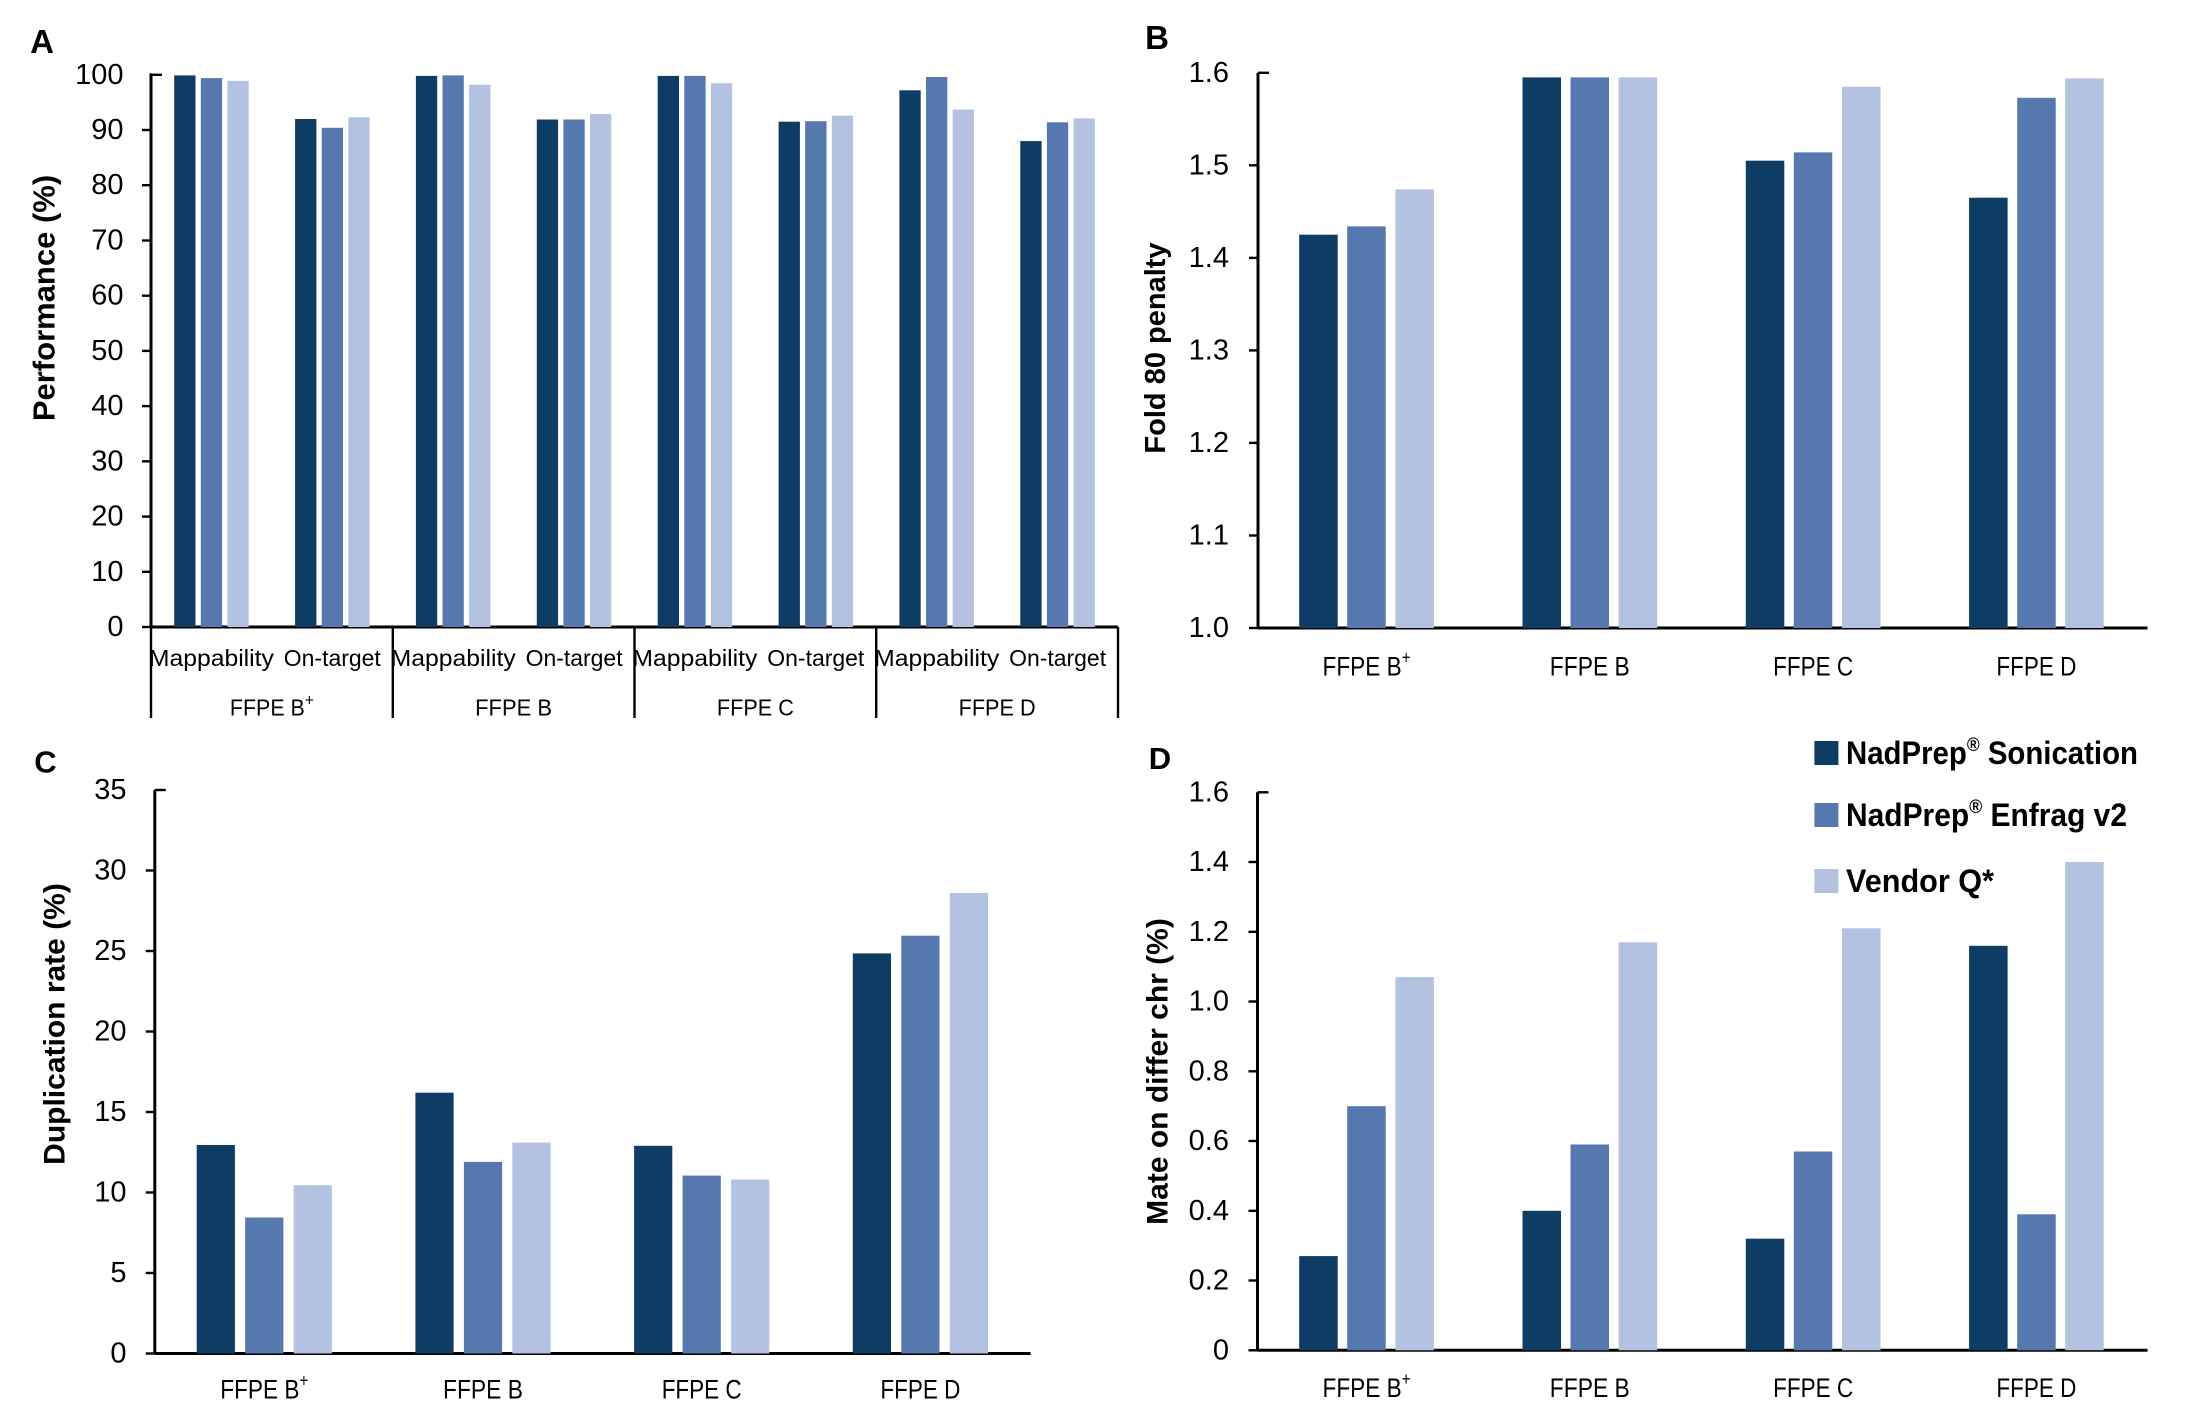 This screenshot has width=2194, height=1419. What do you see at coordinates (55, 1024) in the screenshot?
I see `svg-text: Duplication rate (%)` at bounding box center [55, 1024].